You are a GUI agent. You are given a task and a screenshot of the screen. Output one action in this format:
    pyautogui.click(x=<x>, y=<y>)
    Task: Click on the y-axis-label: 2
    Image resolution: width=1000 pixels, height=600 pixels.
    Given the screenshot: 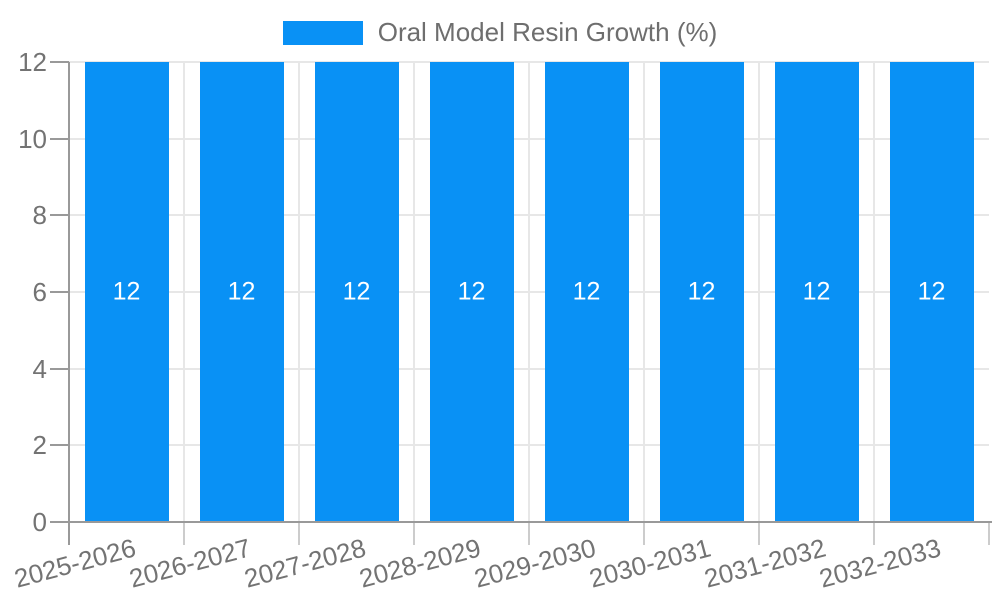 What is the action you would take?
    pyautogui.click(x=39, y=445)
    